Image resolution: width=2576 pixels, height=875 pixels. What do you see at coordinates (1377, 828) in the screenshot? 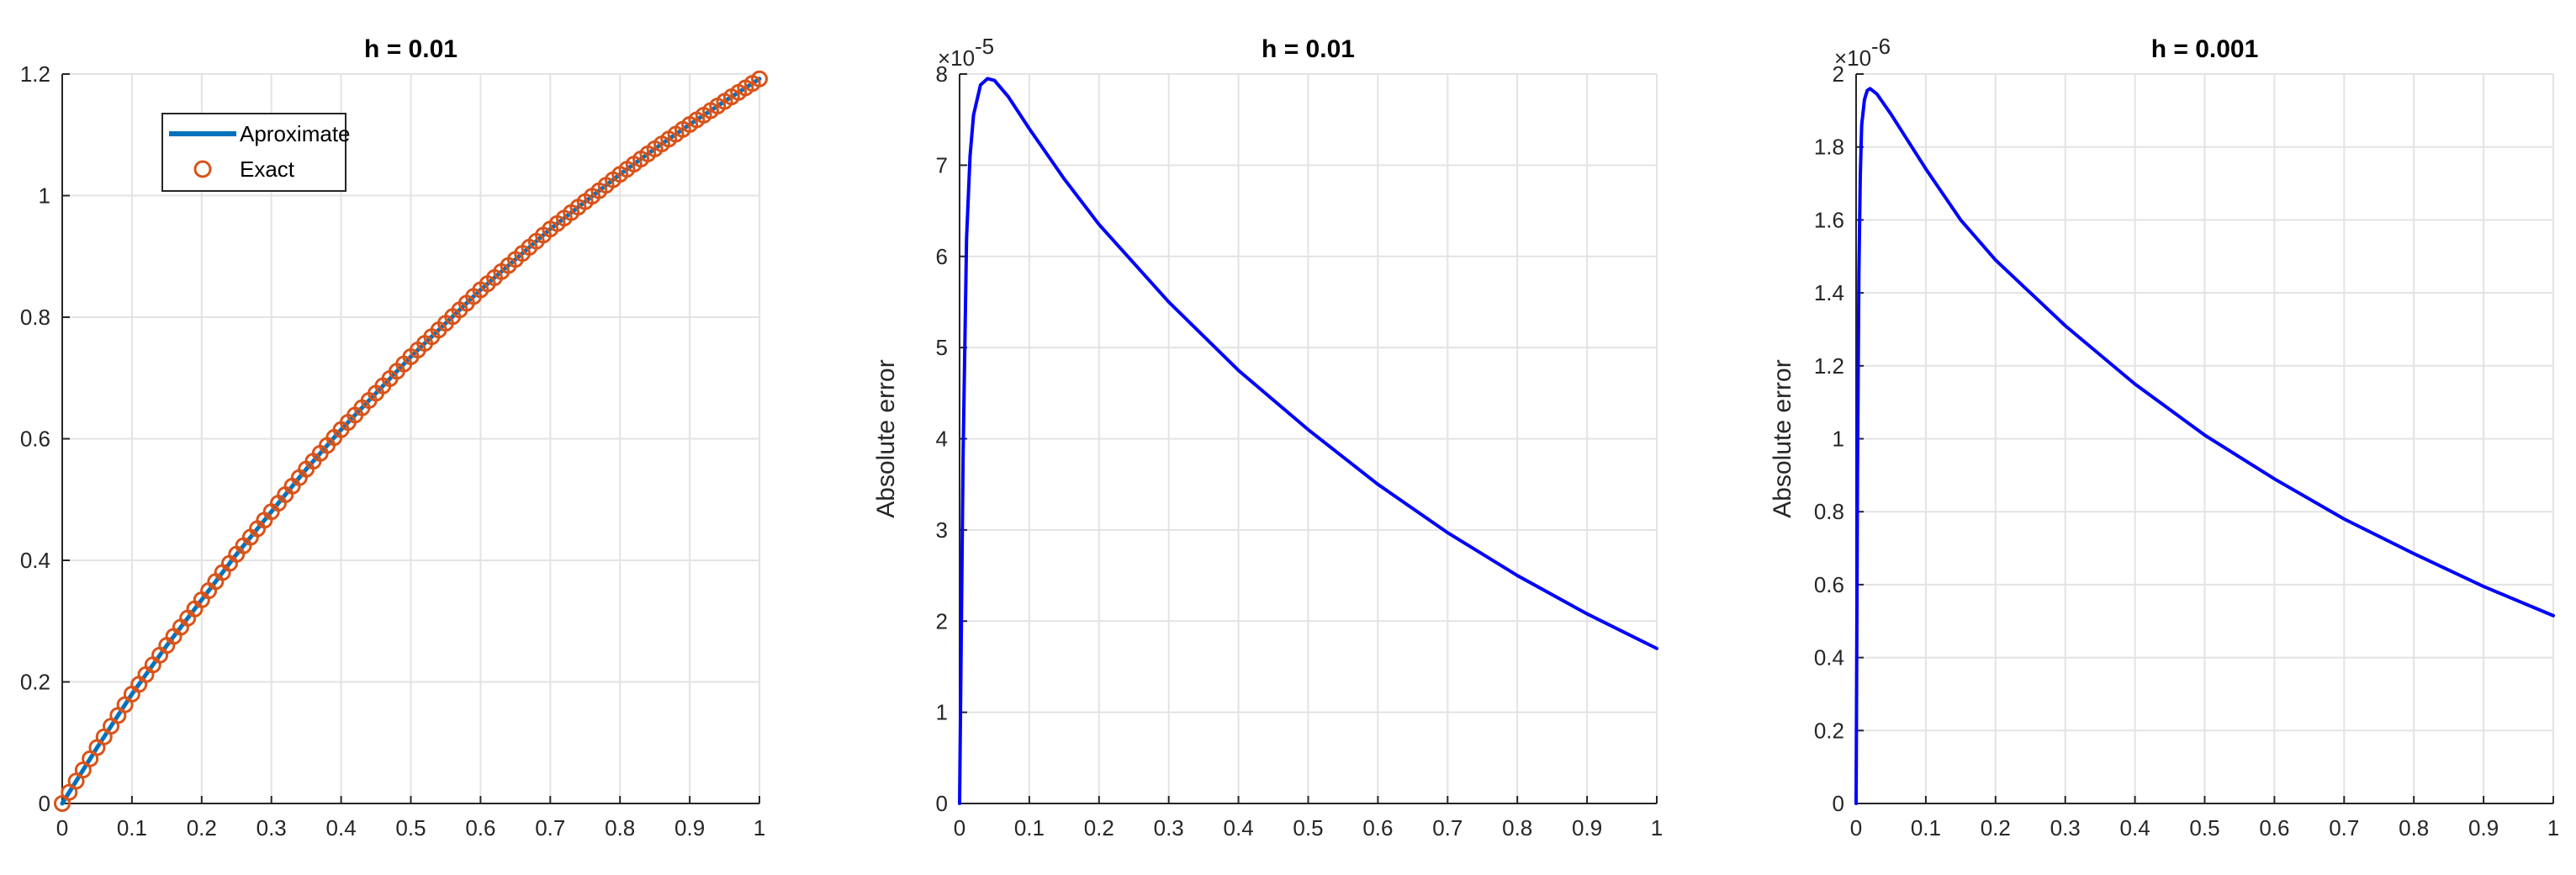
I see `chart-2-x-tick-label-6: 0.6` at bounding box center [1377, 828].